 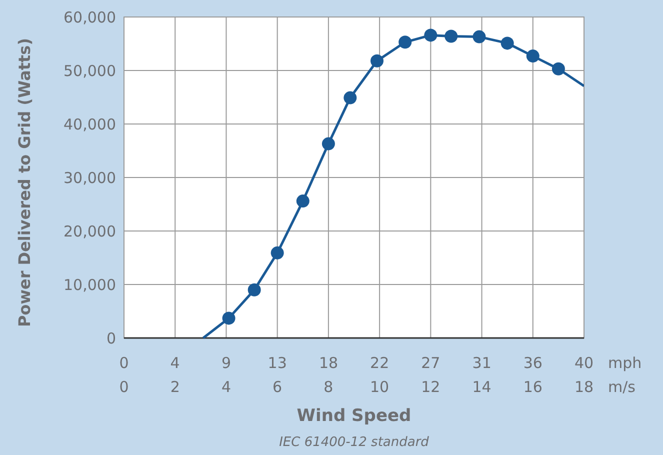 What do you see at coordinates (277, 363) in the screenshot?
I see `x2-tick-label: 13` at bounding box center [277, 363].